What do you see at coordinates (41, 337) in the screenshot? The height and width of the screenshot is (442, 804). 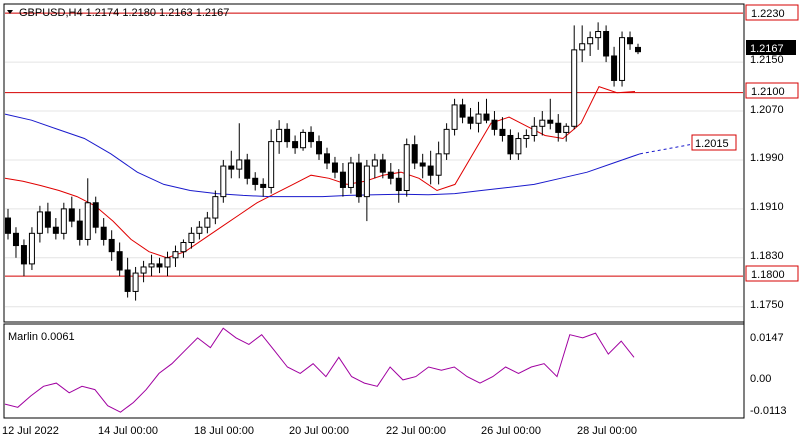 I see `oscillator-title: Marlin 0.0061` at bounding box center [41, 337].